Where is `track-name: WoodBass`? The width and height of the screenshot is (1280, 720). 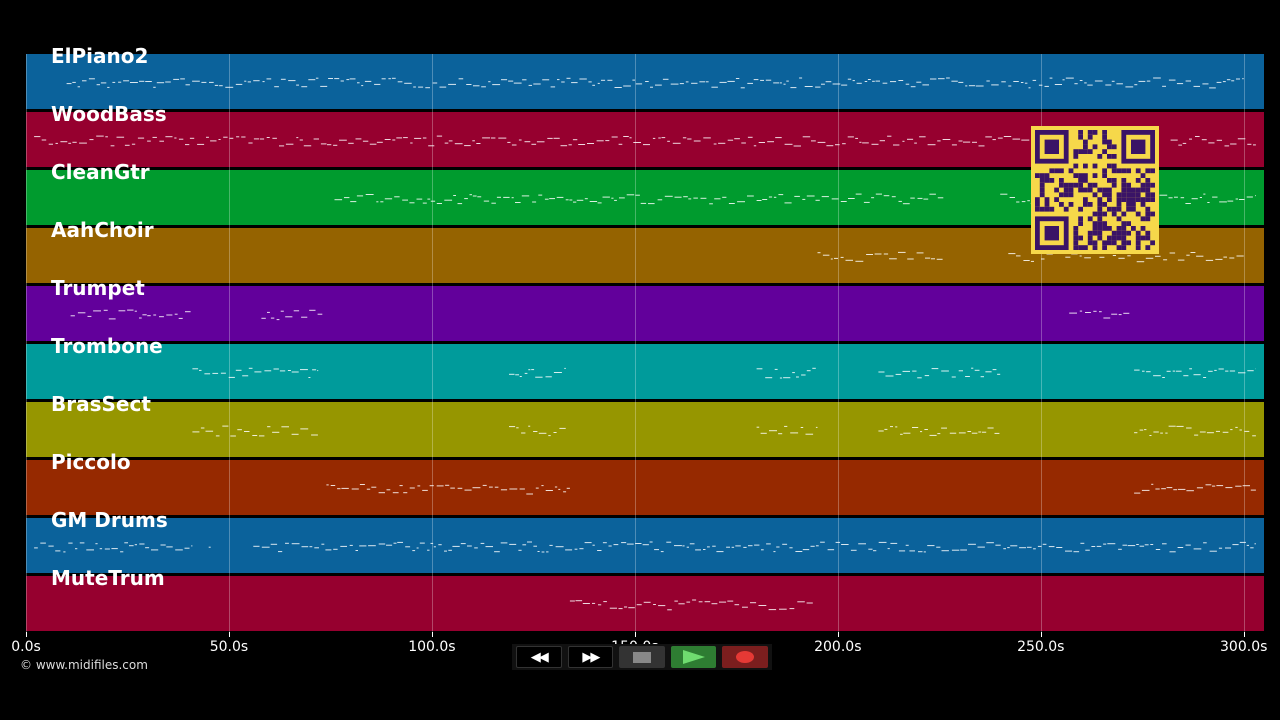
track-name: WoodBass is located at coordinates (109, 114).